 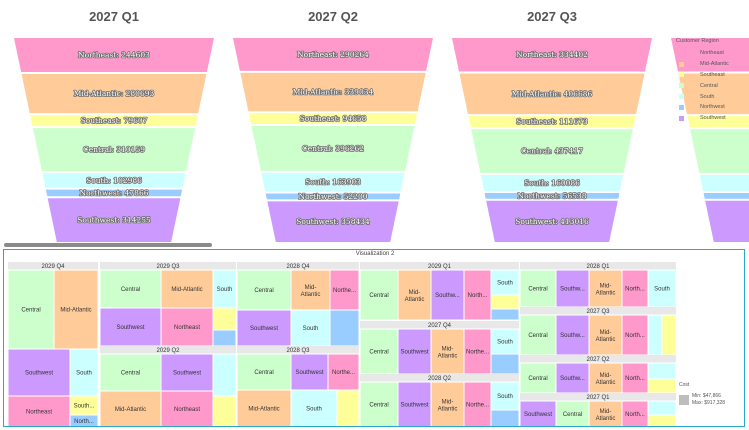 I want to click on treemap-cell-label: South, so click(x=505, y=397).